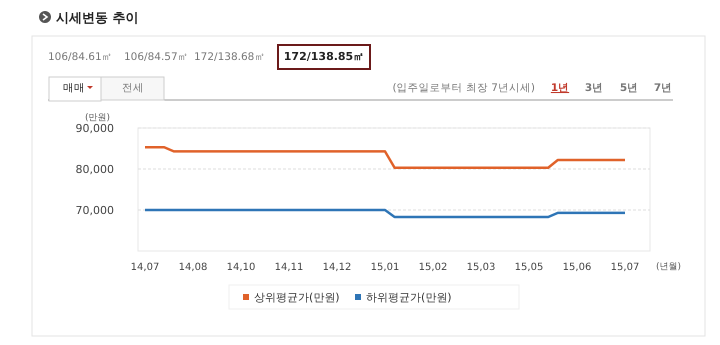  What do you see at coordinates (385, 267) in the screenshot?
I see `x-tick-label: 15,01` at bounding box center [385, 267].